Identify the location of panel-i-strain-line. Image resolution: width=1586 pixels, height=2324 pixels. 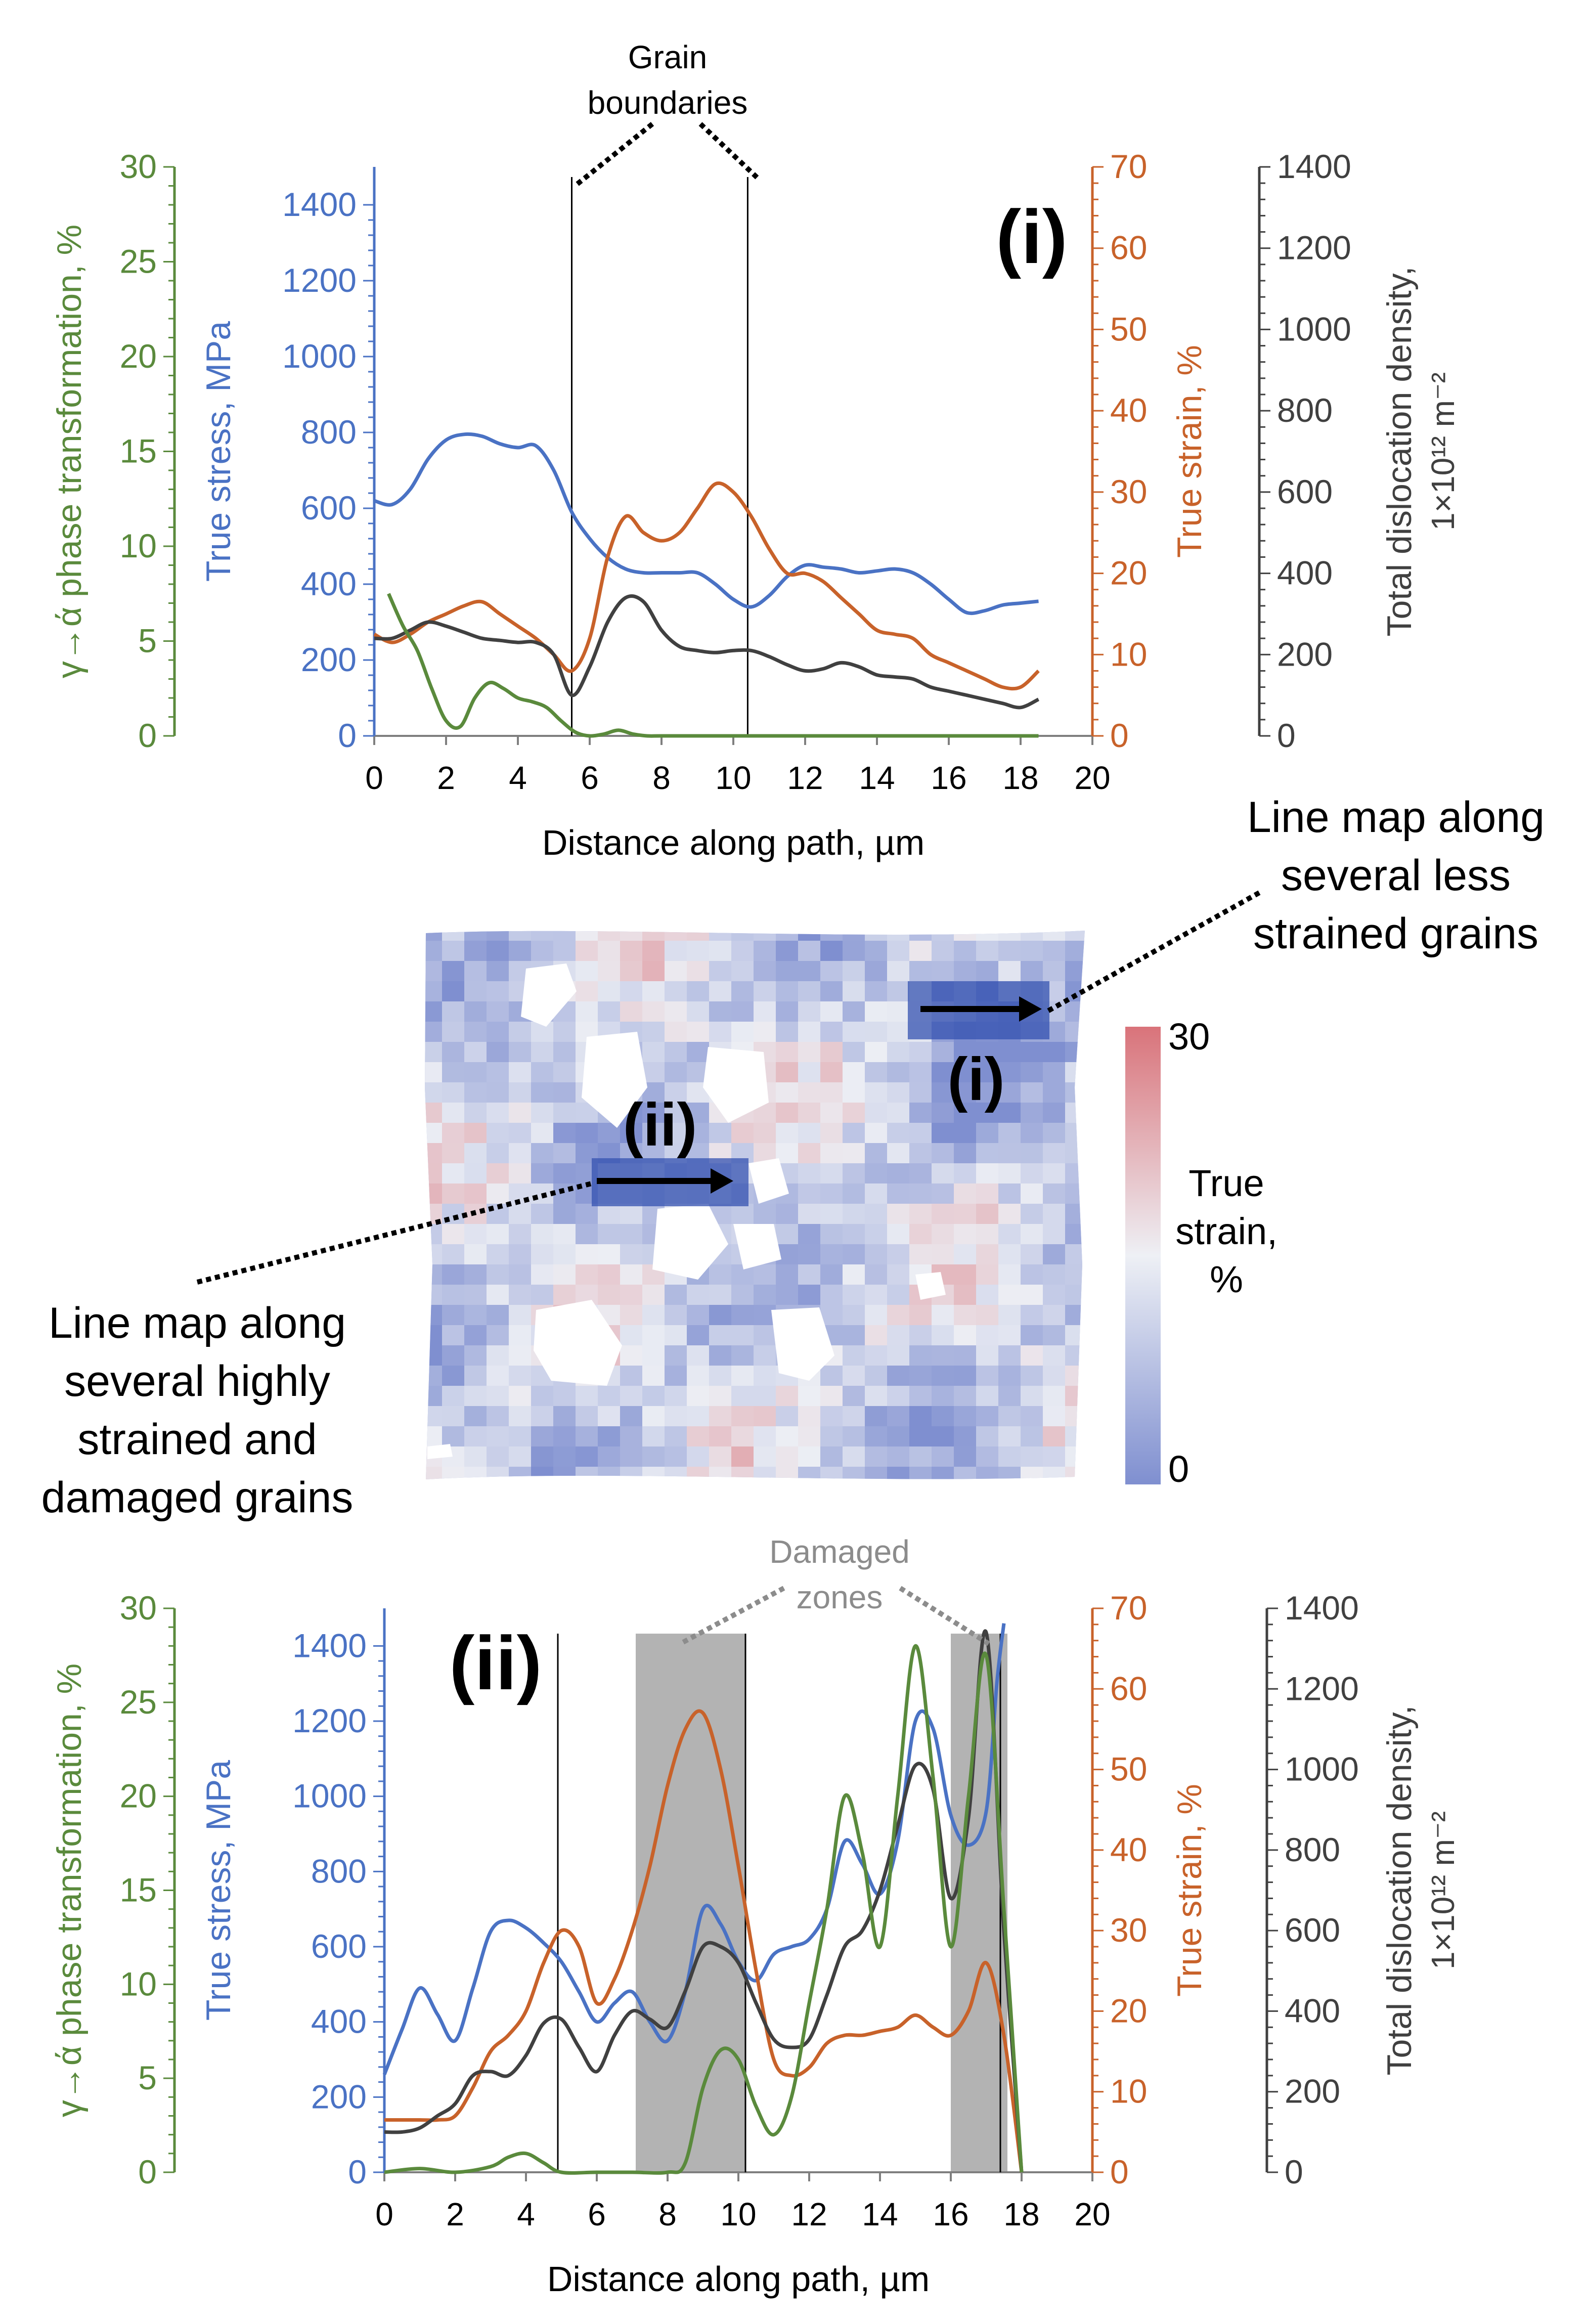
(707, 586).